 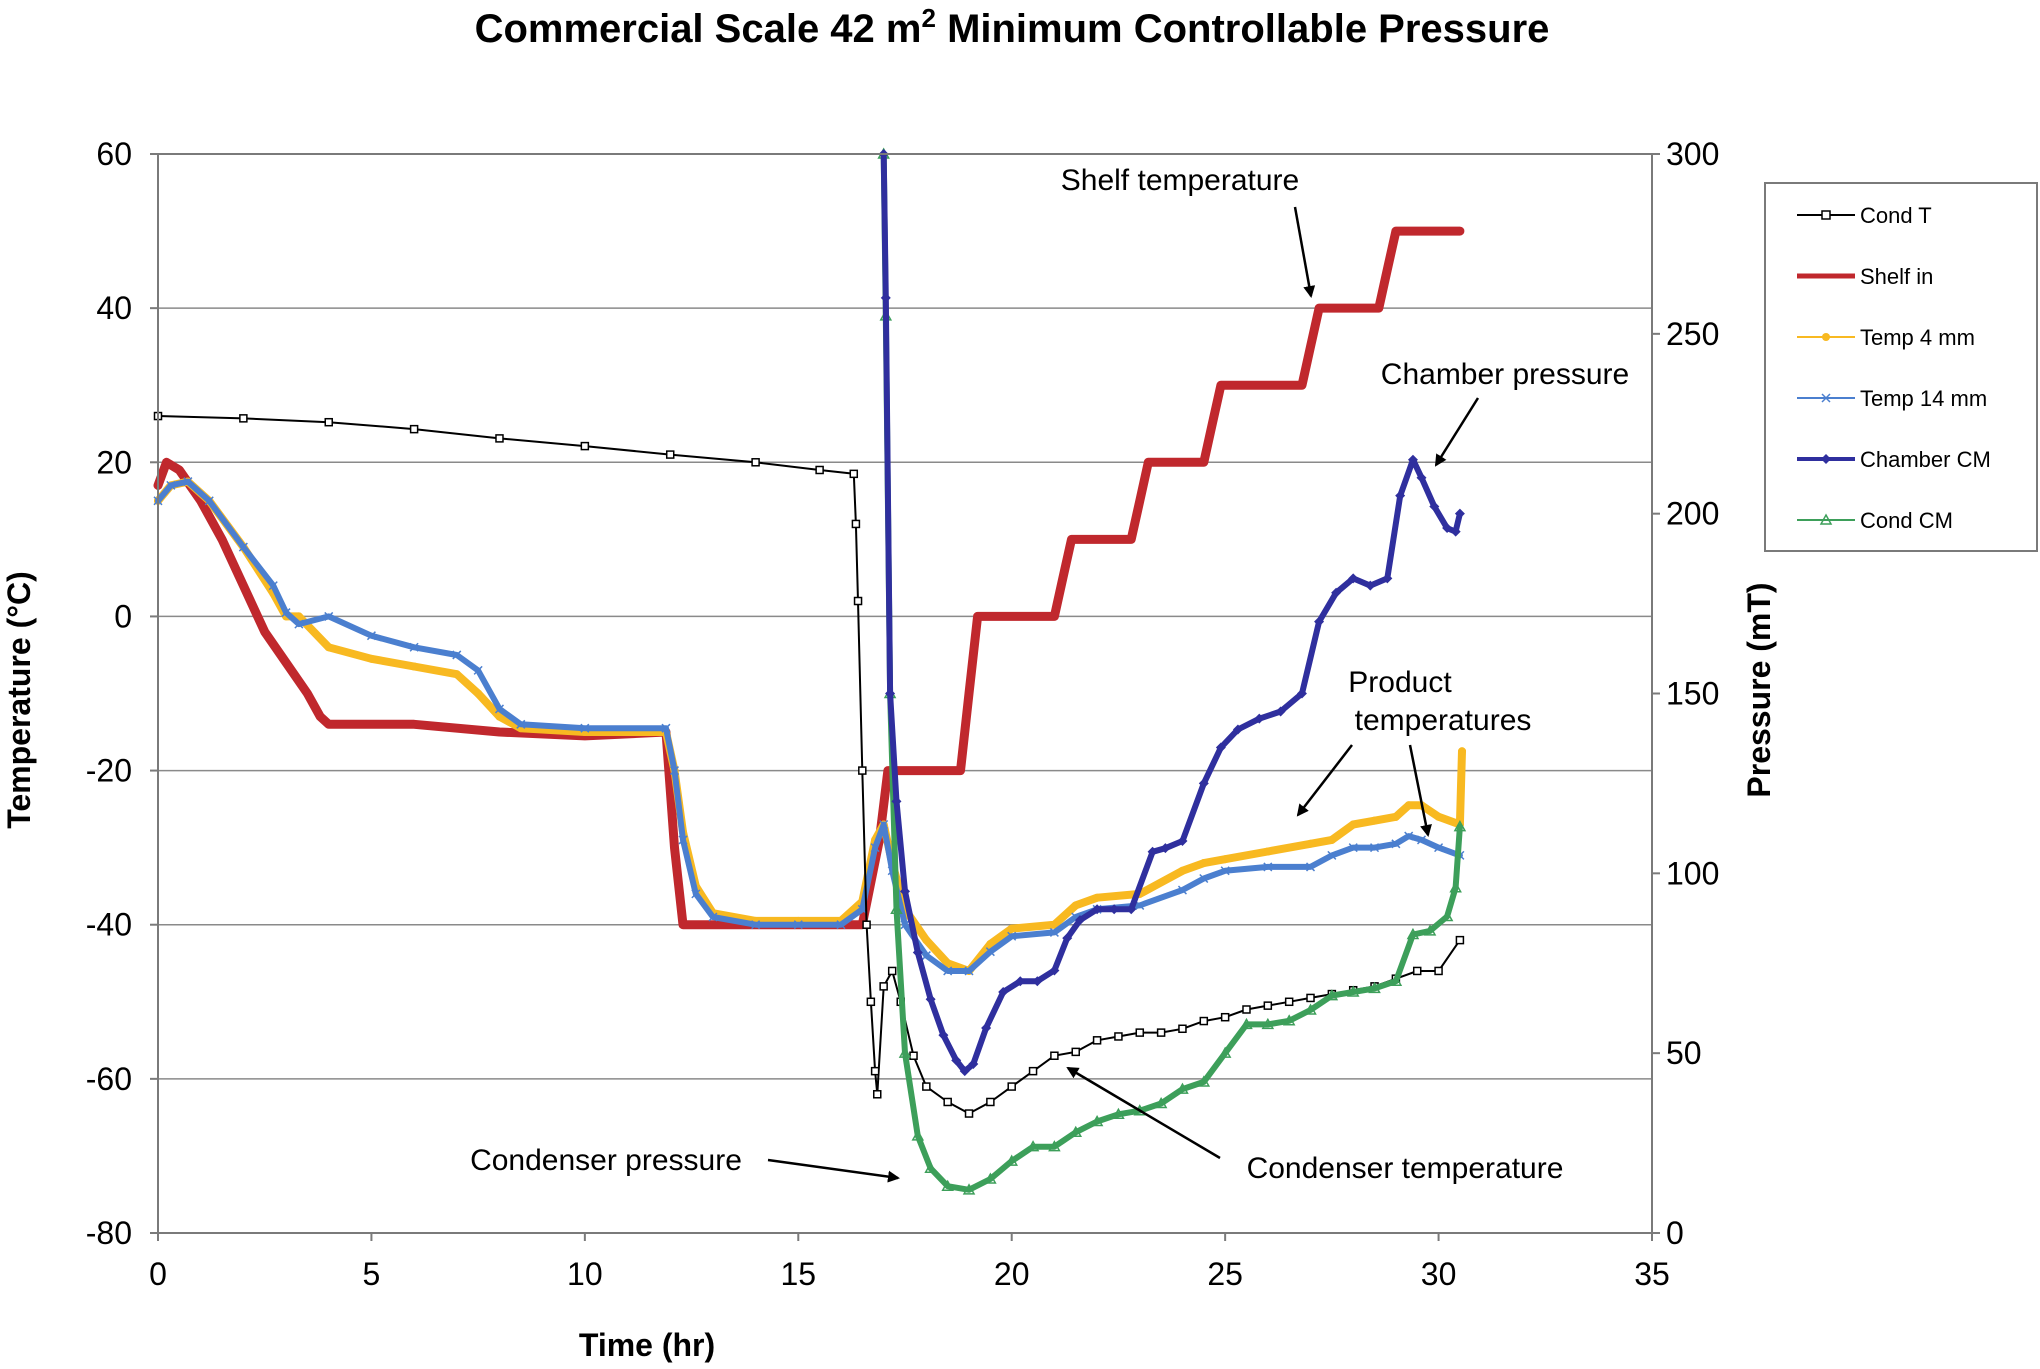 I want to click on legend-item-chamber-cm: Chamber CM, so click(x=1894, y=459).